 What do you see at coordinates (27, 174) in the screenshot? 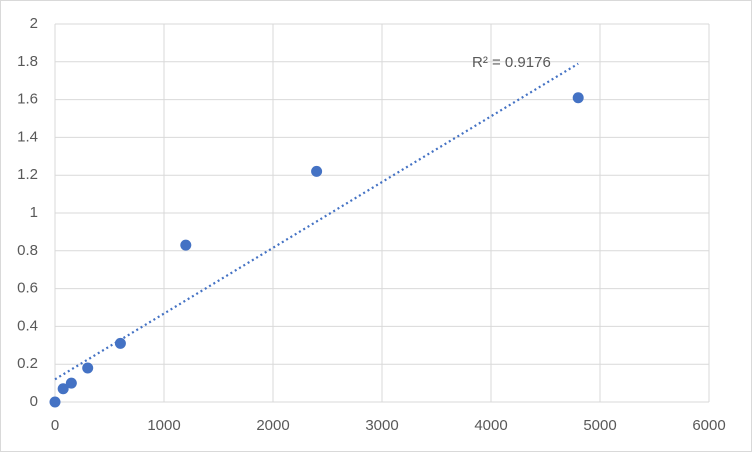
I see `y-tick-label: 1.2` at bounding box center [27, 174].